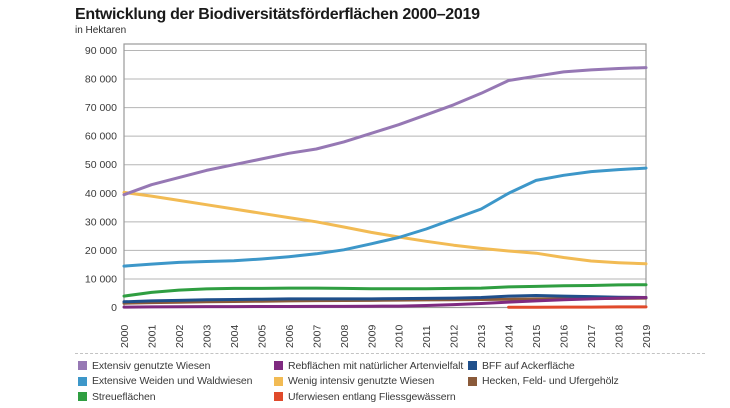 The height and width of the screenshot is (408, 730). Describe the element at coordinates (152, 336) in the screenshot. I see `x-tick-label: 2001` at that location.